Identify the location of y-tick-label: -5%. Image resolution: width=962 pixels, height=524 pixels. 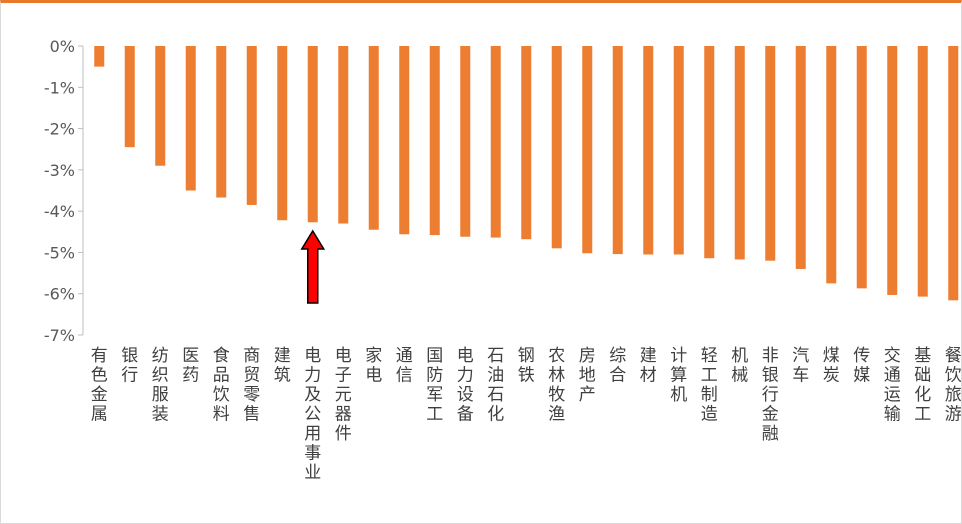
(59, 252).